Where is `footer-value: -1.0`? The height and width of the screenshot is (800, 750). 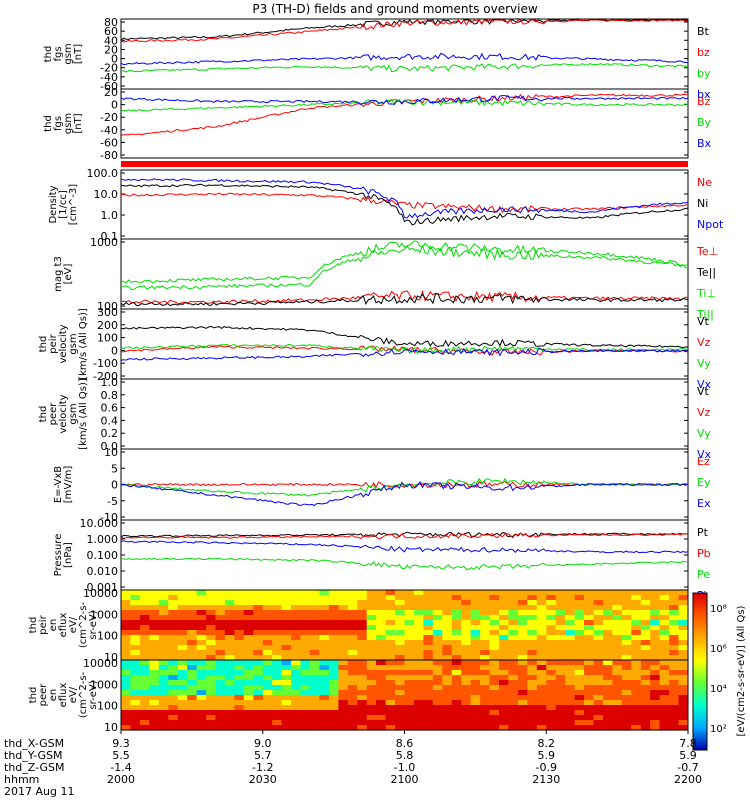 footer-value: -1.0 is located at coordinates (404, 767).